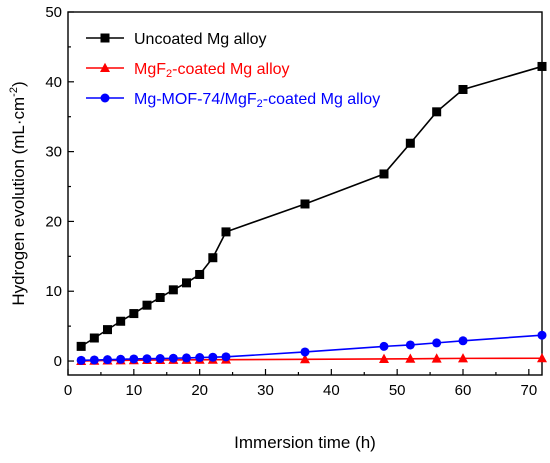 The image size is (550, 463). I want to click on y-axis-title-main: Hydrogen evolution (mL·cm, so click(18, 201).